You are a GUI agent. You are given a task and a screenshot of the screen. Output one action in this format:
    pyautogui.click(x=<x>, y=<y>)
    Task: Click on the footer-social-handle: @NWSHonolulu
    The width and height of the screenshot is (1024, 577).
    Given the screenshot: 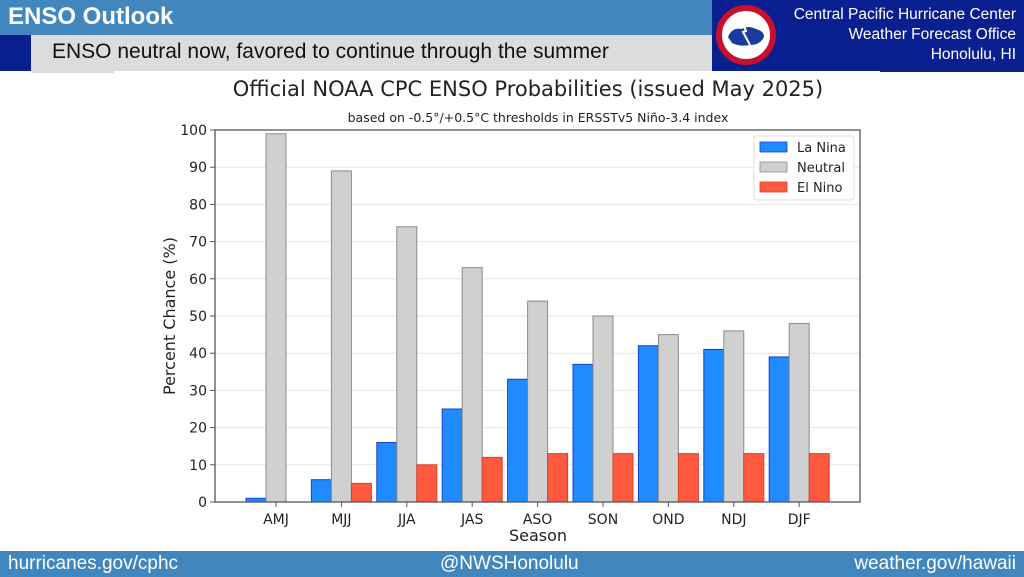 What is the action you would take?
    pyautogui.click(x=509, y=563)
    